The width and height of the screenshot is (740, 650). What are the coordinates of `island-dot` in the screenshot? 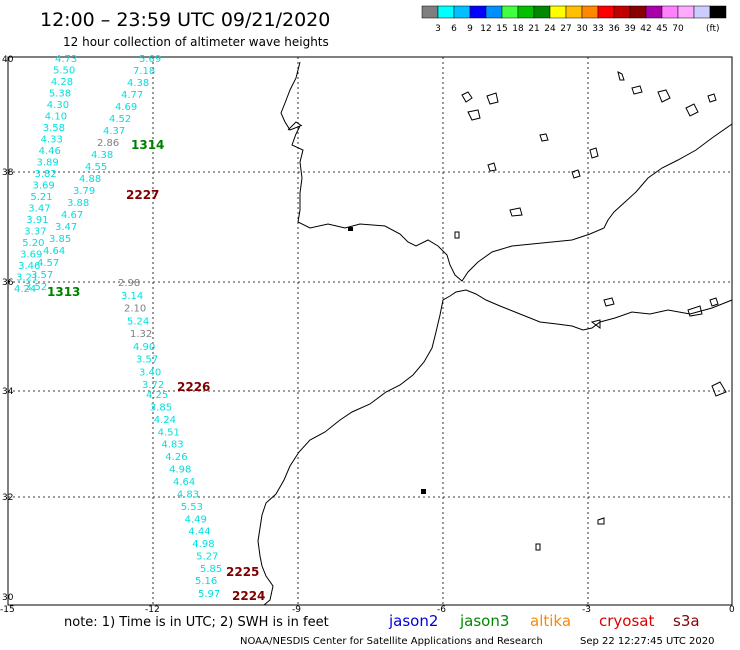 It's located at (423, 491).